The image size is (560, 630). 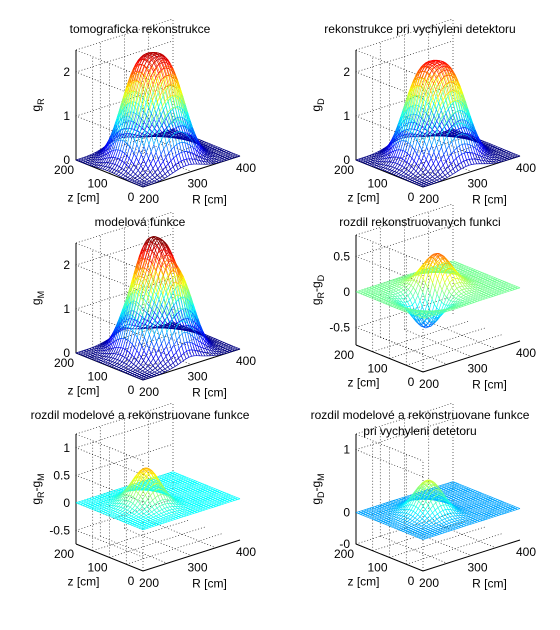 I want to click on plot-subtitle: pri vychyleni detetoru, so click(x=420, y=431).